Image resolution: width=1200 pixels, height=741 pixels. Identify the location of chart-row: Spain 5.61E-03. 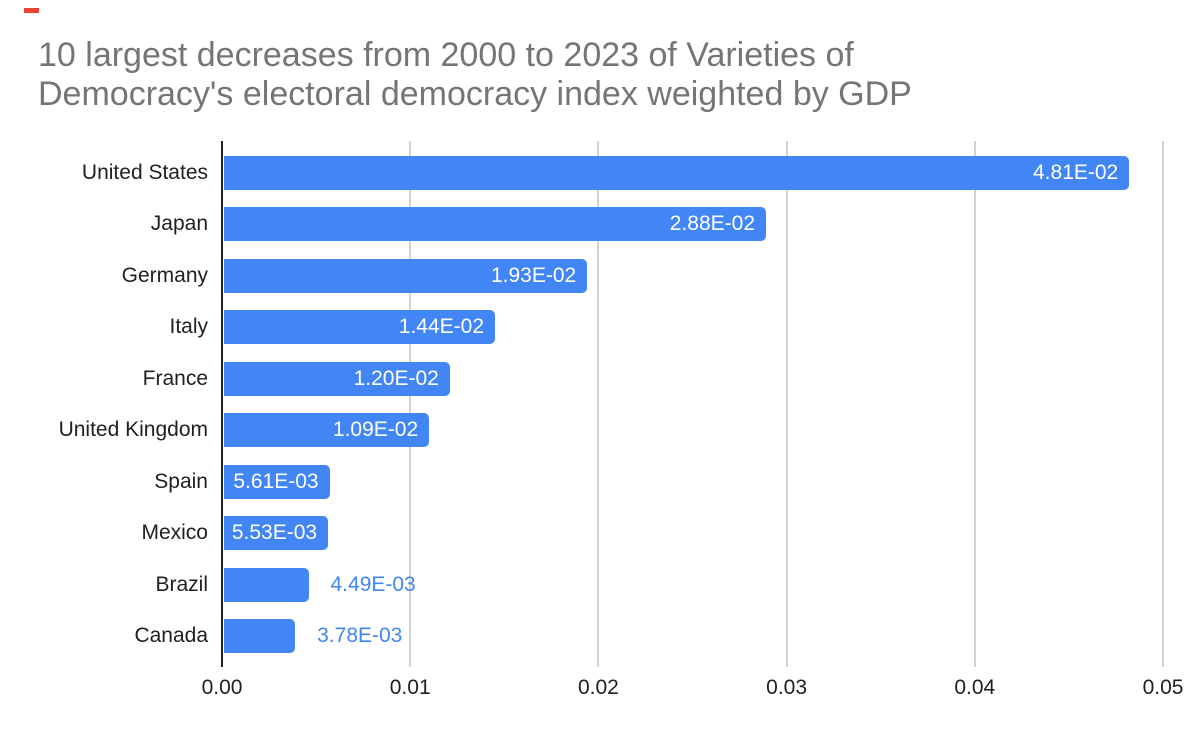
(581, 482).